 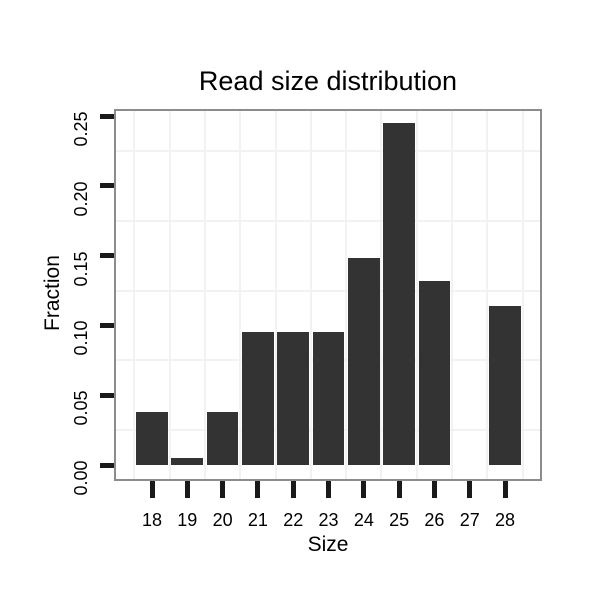 What do you see at coordinates (505, 520) in the screenshot?
I see `x-tick-label: 28` at bounding box center [505, 520].